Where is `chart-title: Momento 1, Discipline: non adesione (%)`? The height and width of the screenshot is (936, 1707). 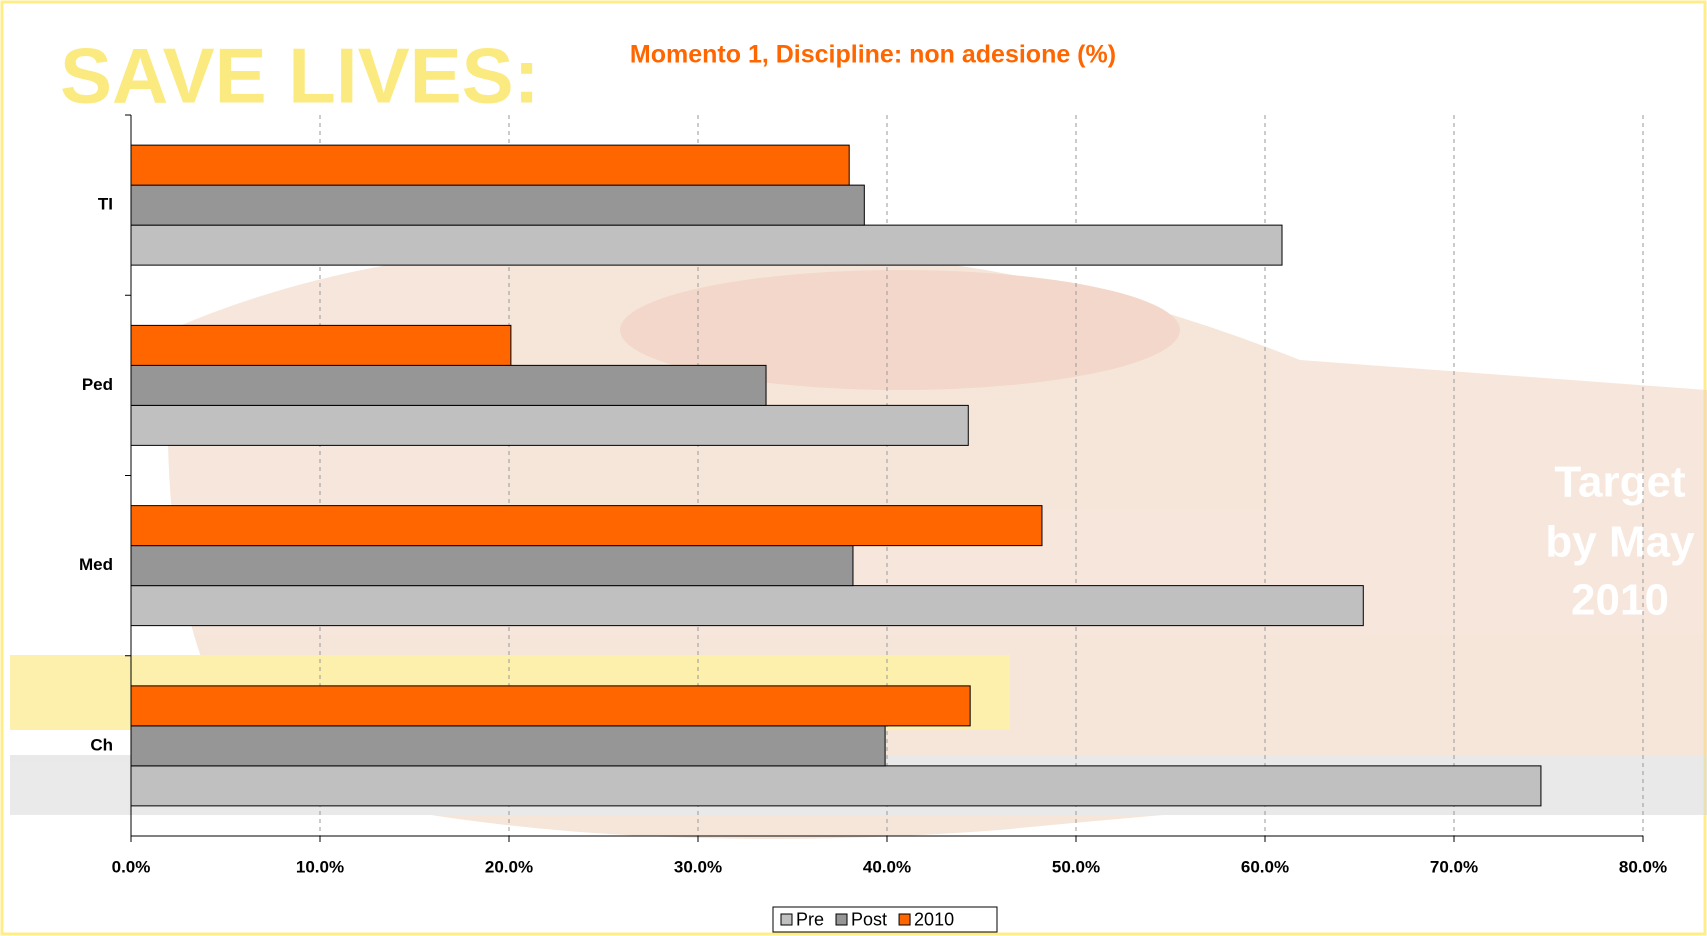
chart-title: Momento 1, Discipline: non adesione (%) is located at coordinates (873, 55).